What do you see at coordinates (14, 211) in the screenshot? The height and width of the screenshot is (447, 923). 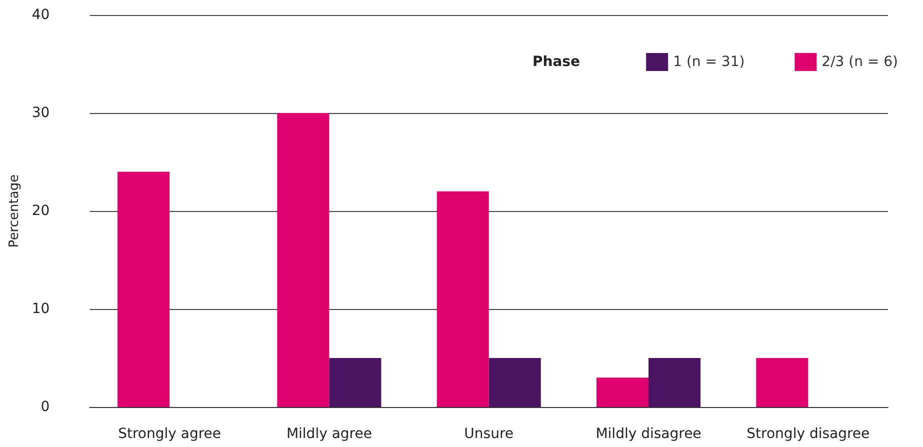 I see `y-axis-title: Percentage` at bounding box center [14, 211].